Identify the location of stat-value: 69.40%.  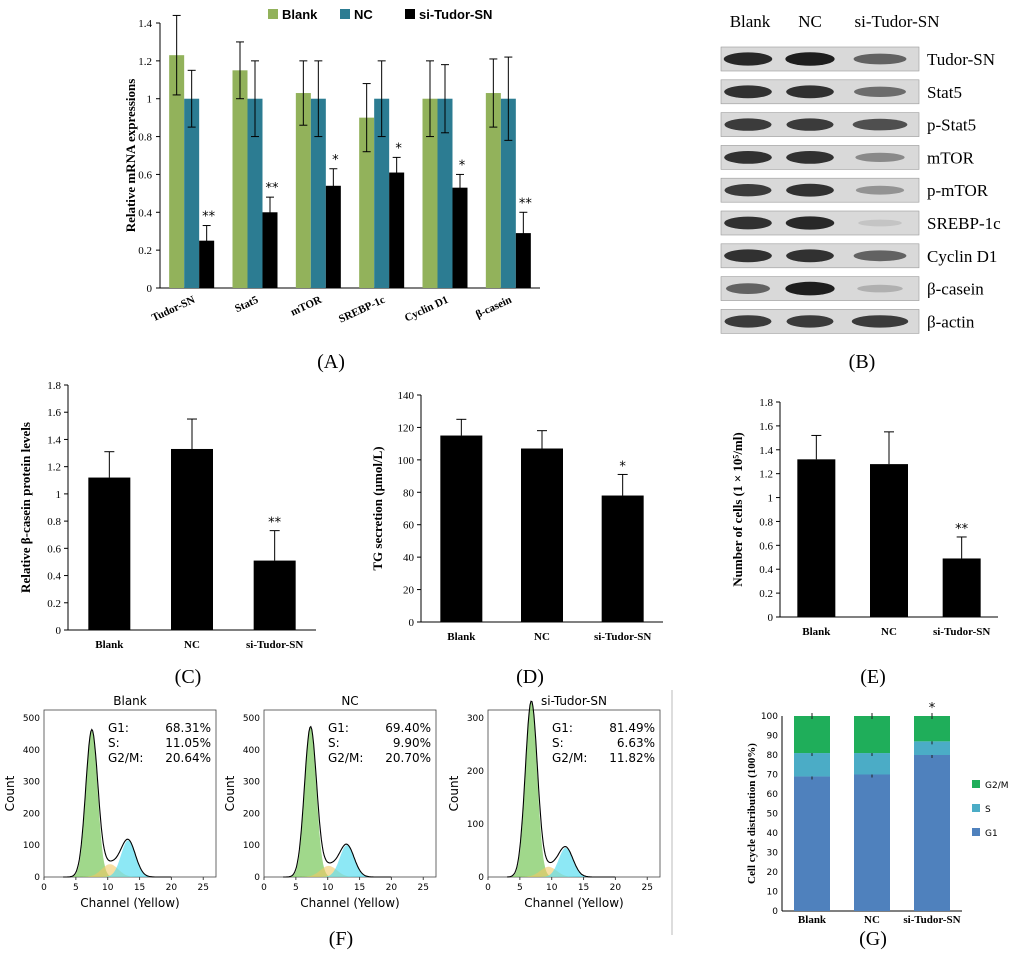
(408, 728).